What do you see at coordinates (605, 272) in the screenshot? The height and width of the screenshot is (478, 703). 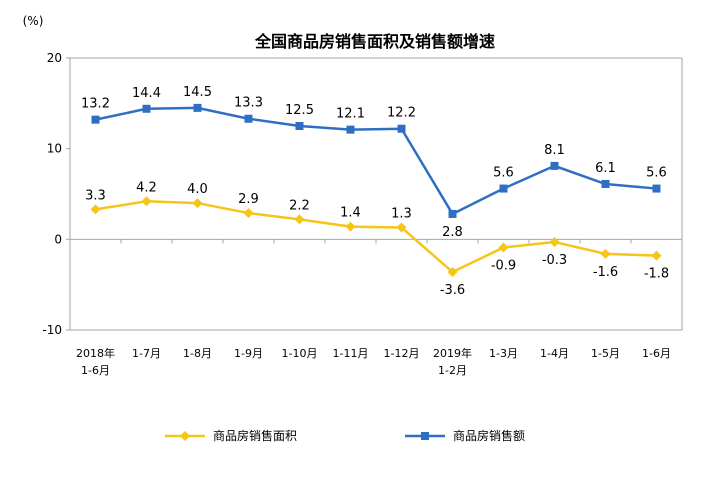 I see `data-label: -1.6` at bounding box center [605, 272].